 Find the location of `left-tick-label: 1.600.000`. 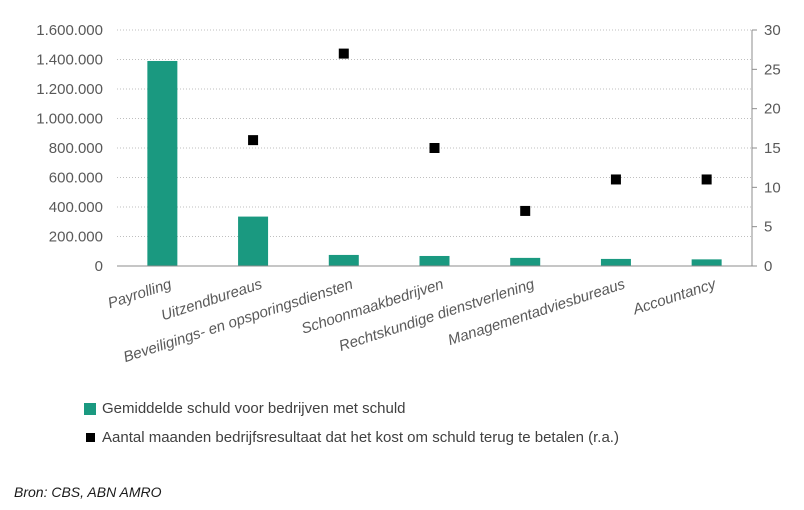

left-tick-label: 1.600.000 is located at coordinates (69, 30).